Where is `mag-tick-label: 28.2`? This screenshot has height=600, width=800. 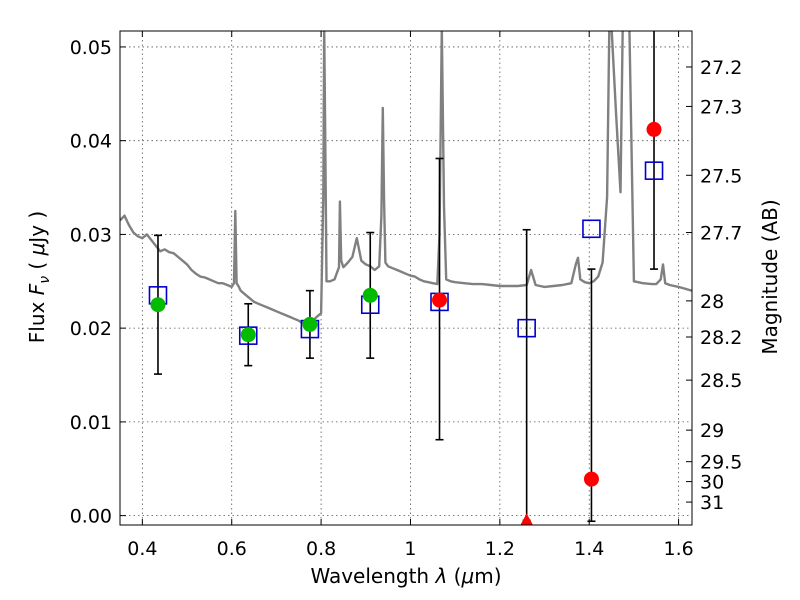 mag-tick-label: 28.2 is located at coordinates (721, 338).